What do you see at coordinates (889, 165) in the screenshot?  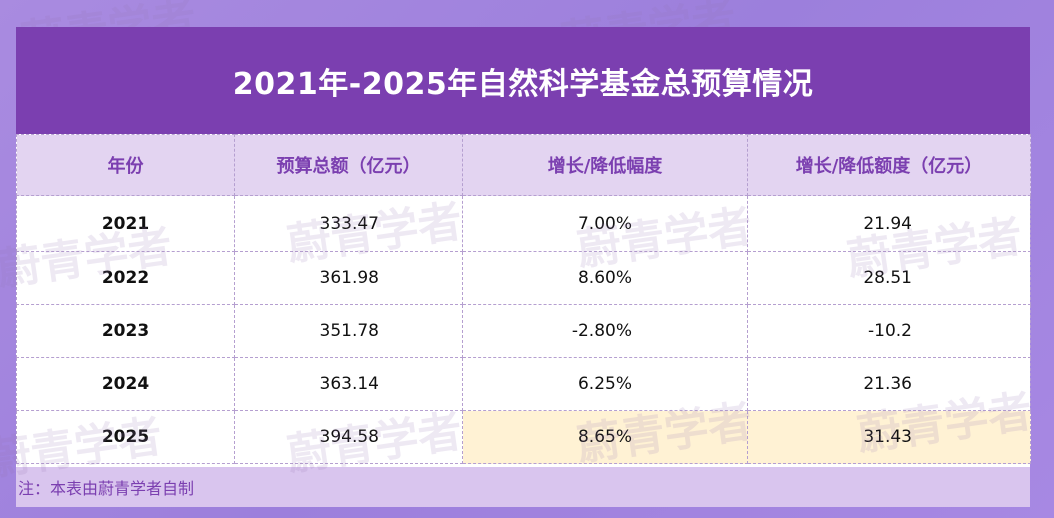 I see `column-header-change-amt: 增长/降低额度（亿元）` at bounding box center [889, 165].